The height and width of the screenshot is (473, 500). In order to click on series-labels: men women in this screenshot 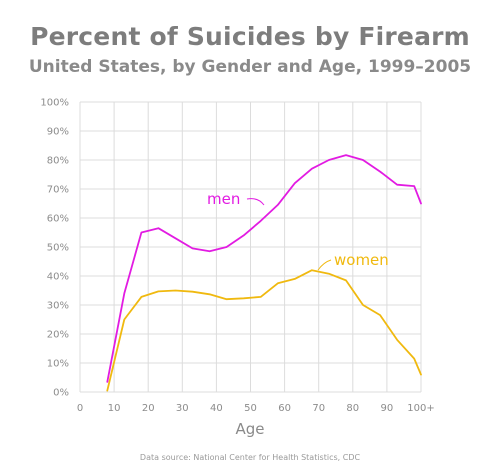, I will do `click(298, 230)`.